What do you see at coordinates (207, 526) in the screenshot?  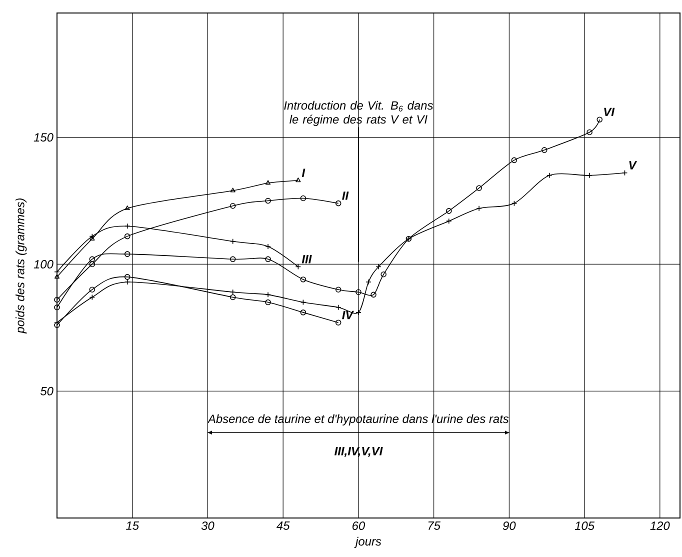 I see `x-tick-label: 30` at bounding box center [207, 526].